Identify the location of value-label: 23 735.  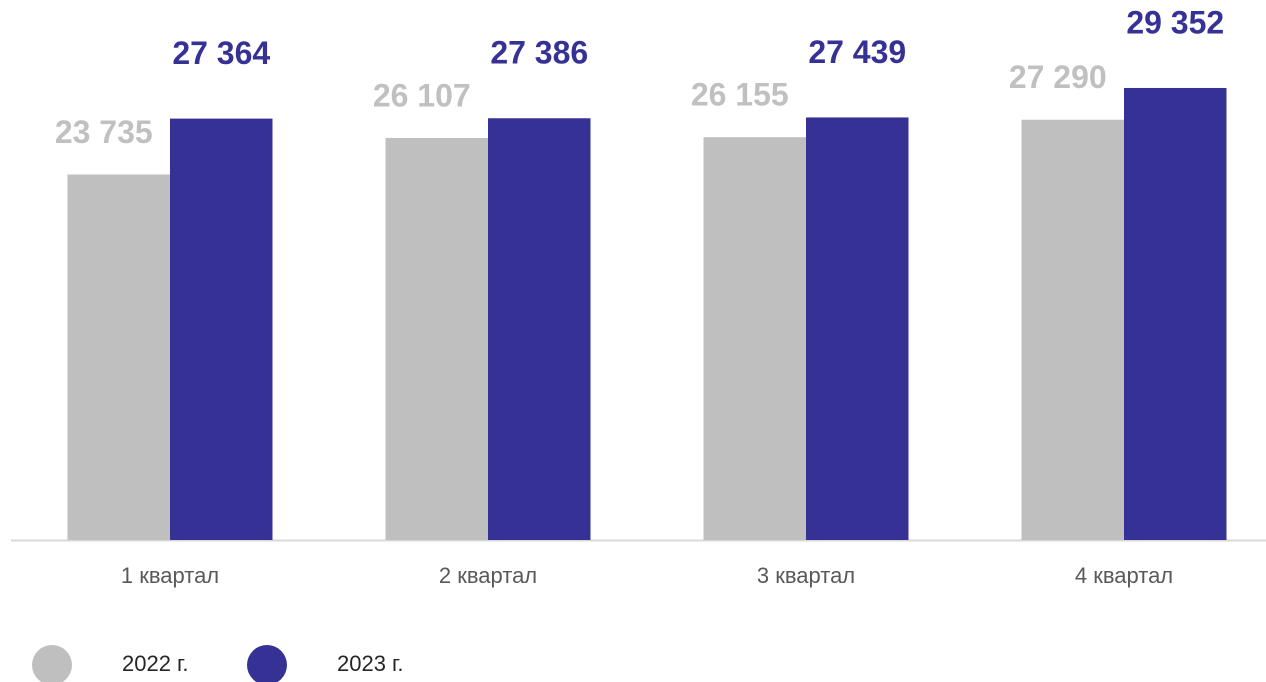
(104, 132).